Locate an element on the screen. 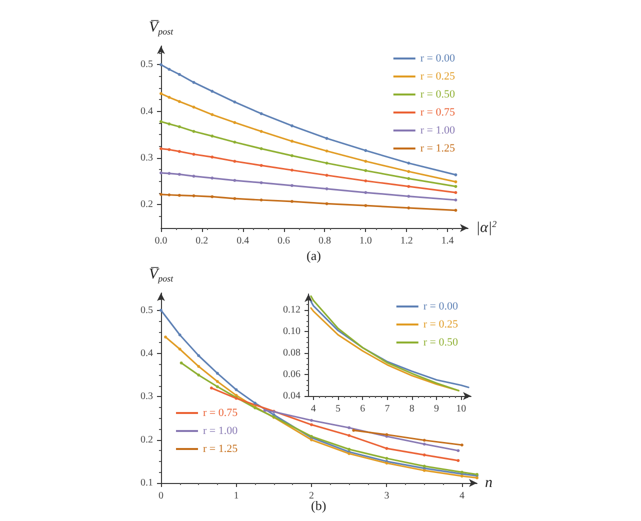 This screenshot has height=521, width=641. x-tick-label: 1 is located at coordinates (236, 496).